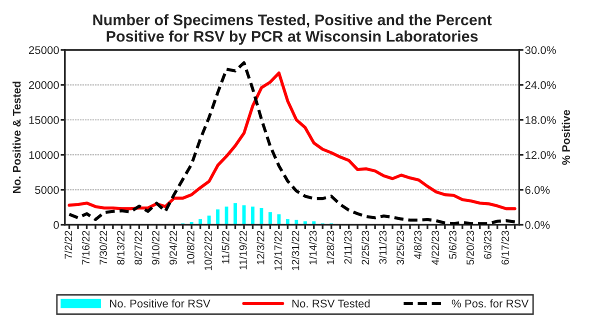 The image size is (590, 333). Describe the element at coordinates (56, 225) in the screenshot. I see `y-tick-label: 0` at that location.